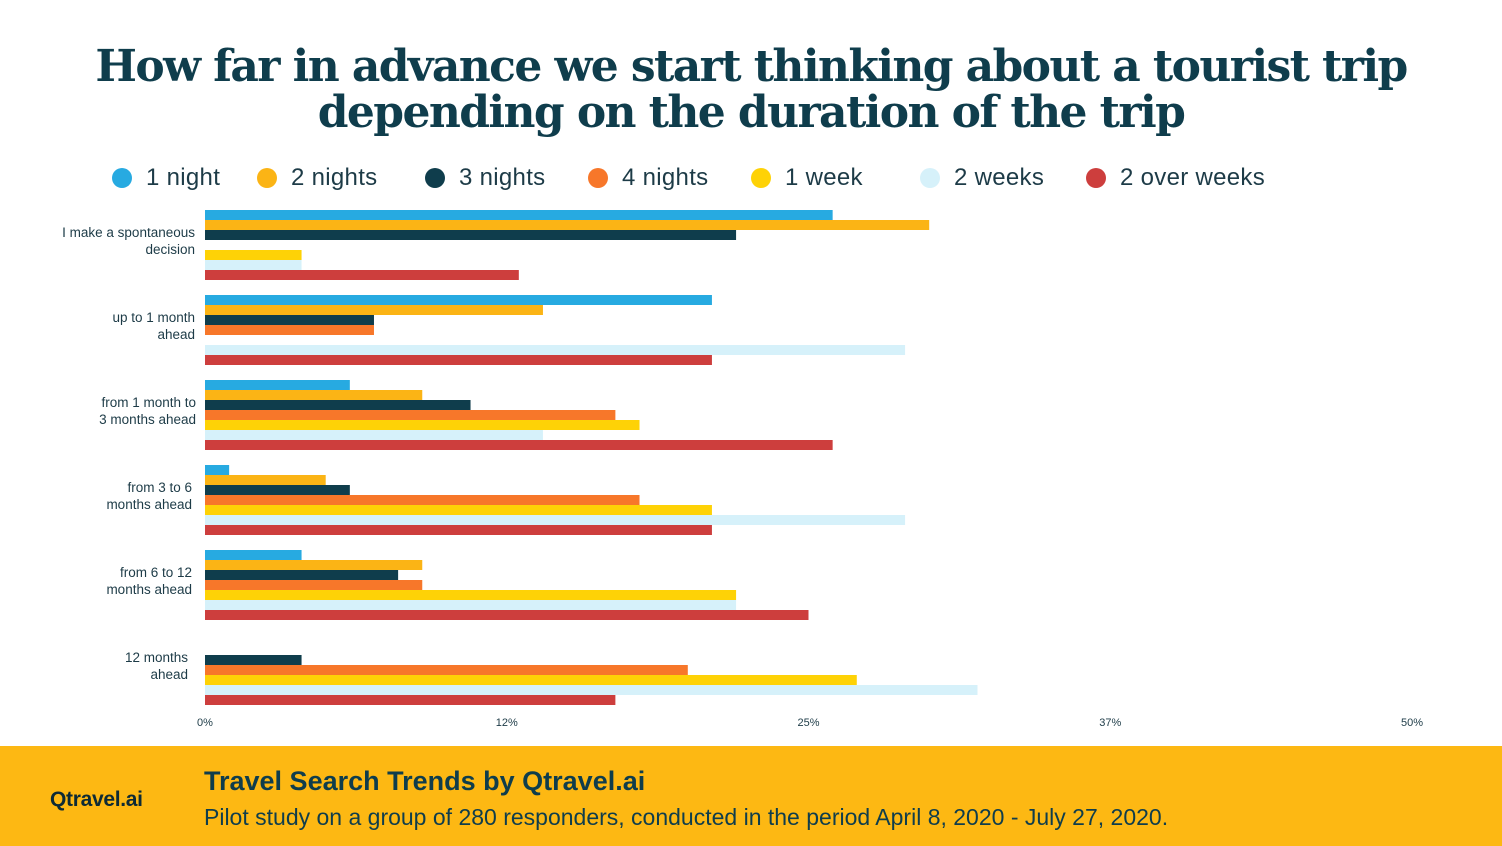 The height and width of the screenshot is (846, 1502). I want to click on x-tick-label: 12%, so click(507, 723).